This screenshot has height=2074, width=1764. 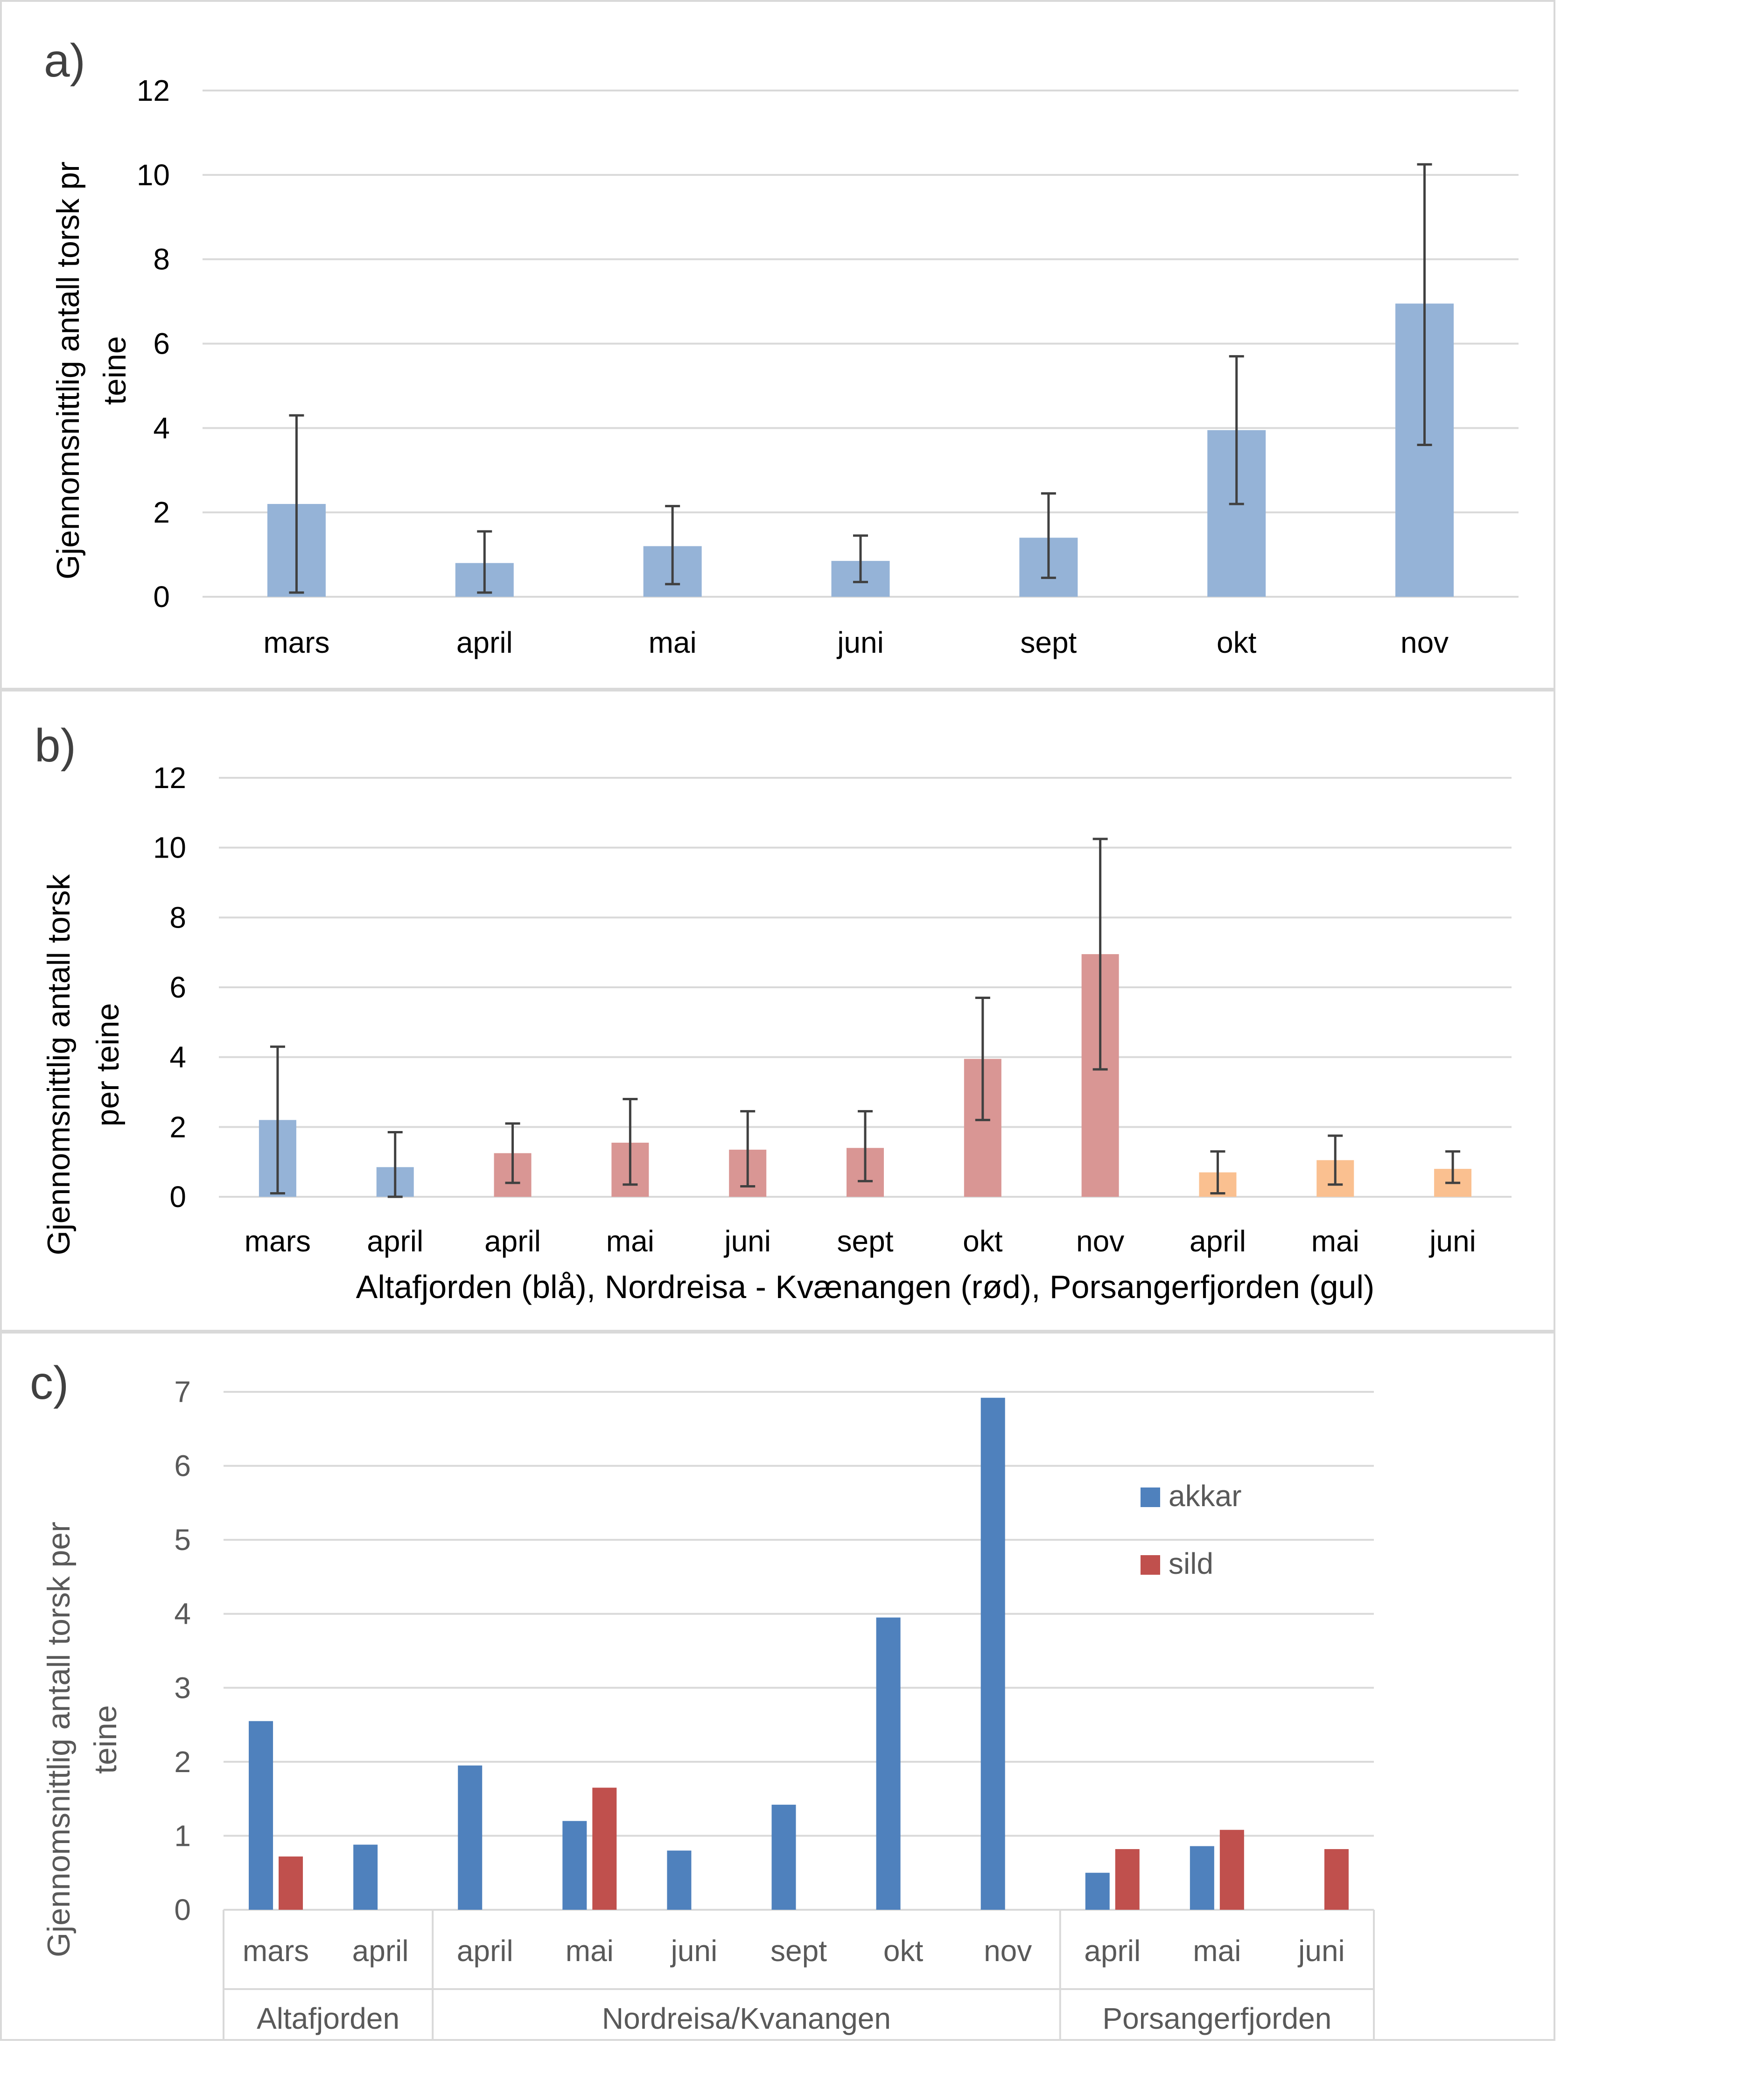 I want to click on y-tick-label-c: 5, so click(x=182, y=1540).